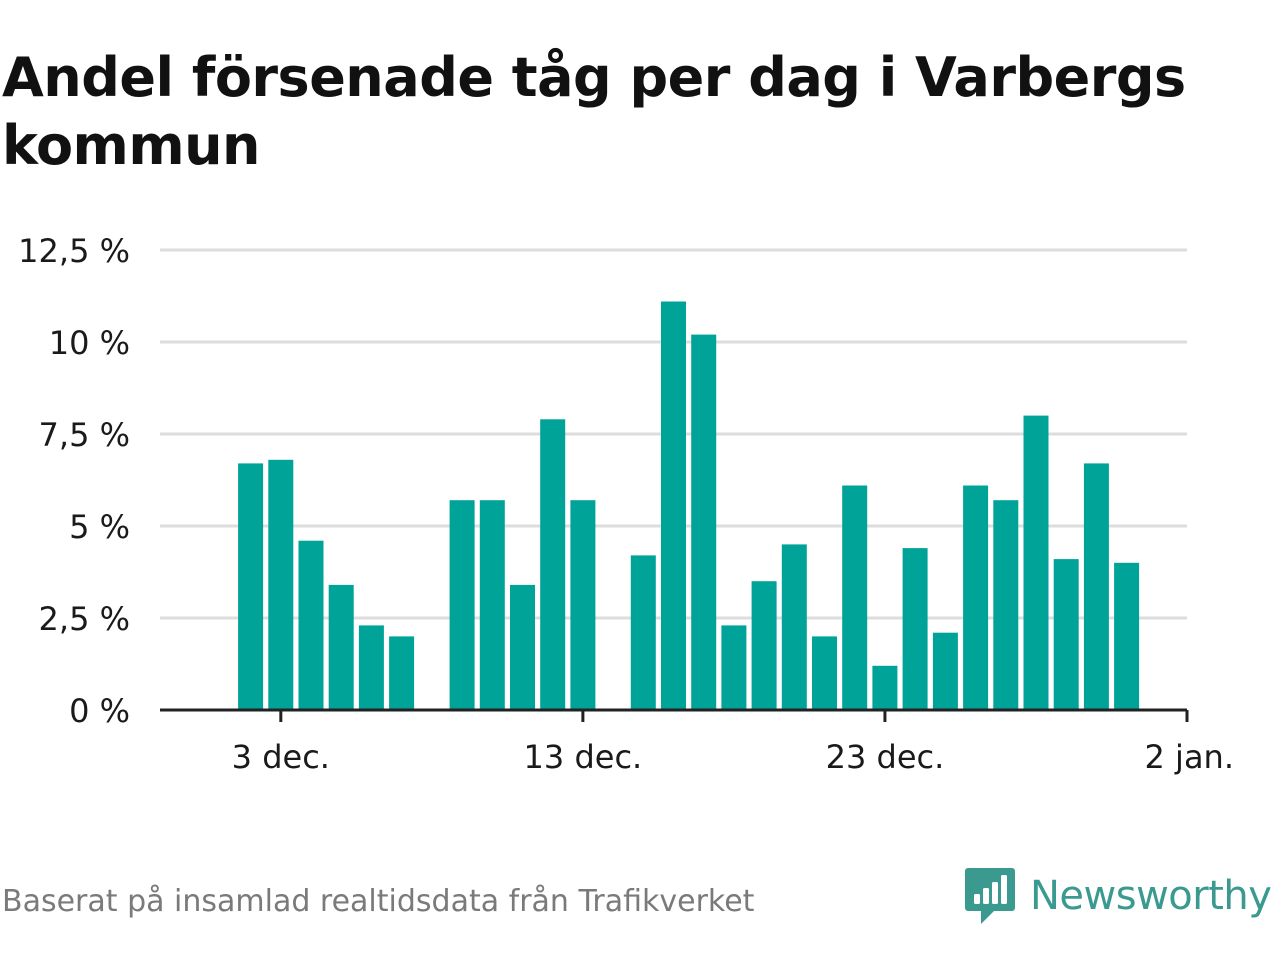 The height and width of the screenshot is (960, 1280). Describe the element at coordinates (74, 481) in the screenshot. I see `y-axis-tick-labels: 0 % 2,5 % 5 % 7,5 % 10 % 12,5 %` at that location.